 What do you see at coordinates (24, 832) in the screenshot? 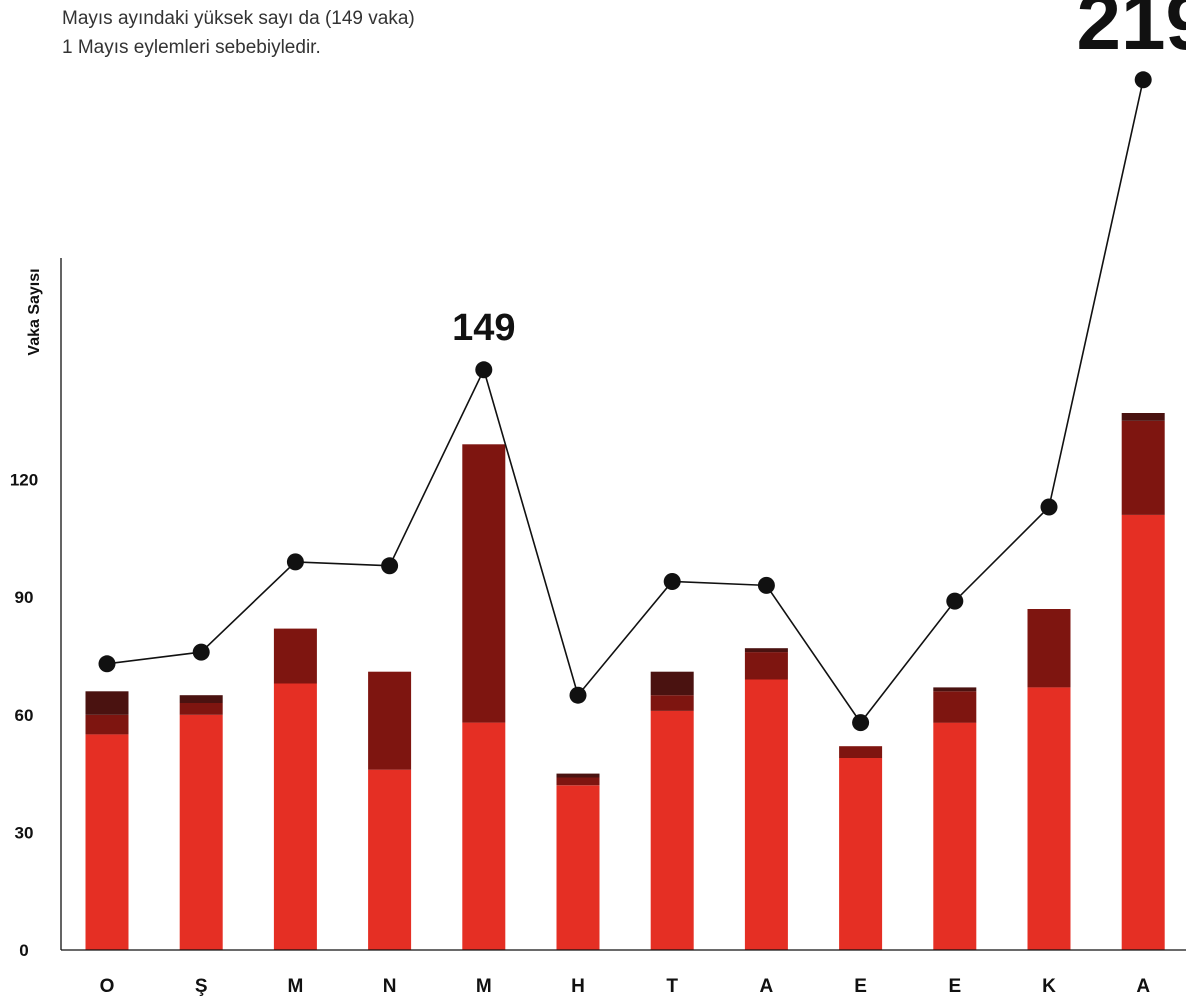
I see `y-tick-label: 30` at bounding box center [24, 832].